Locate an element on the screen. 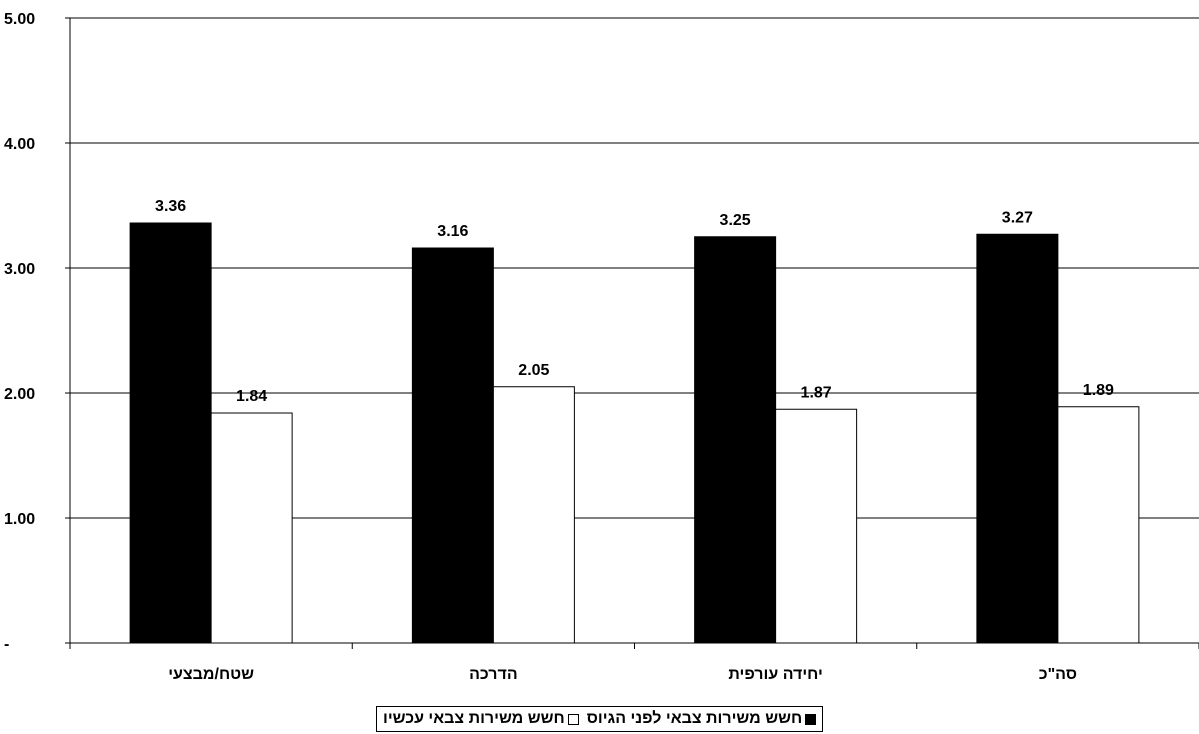  data-label: 1.89 is located at coordinates (1098, 390).